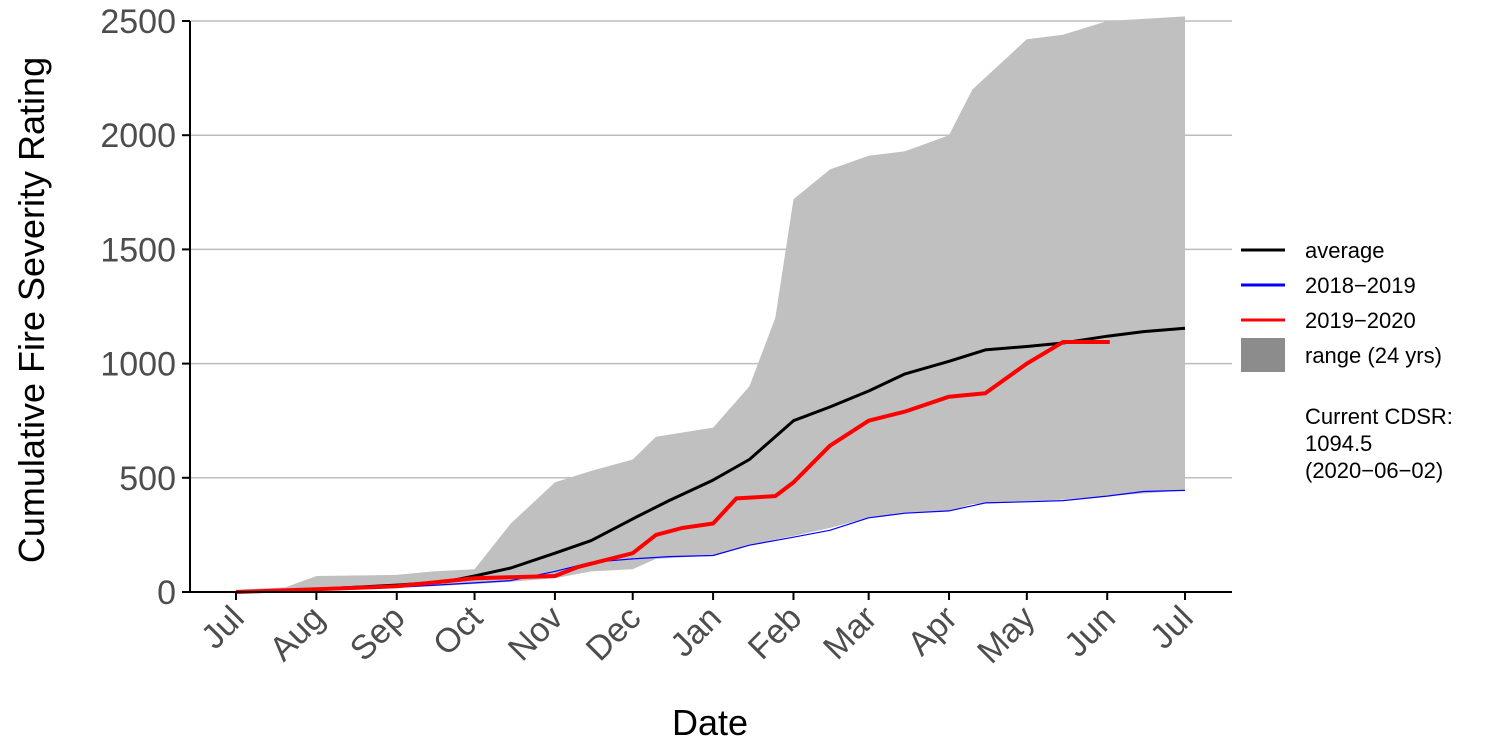  What do you see at coordinates (1360, 320) in the screenshot?
I see `legend-label-2: 2019−2020` at bounding box center [1360, 320].